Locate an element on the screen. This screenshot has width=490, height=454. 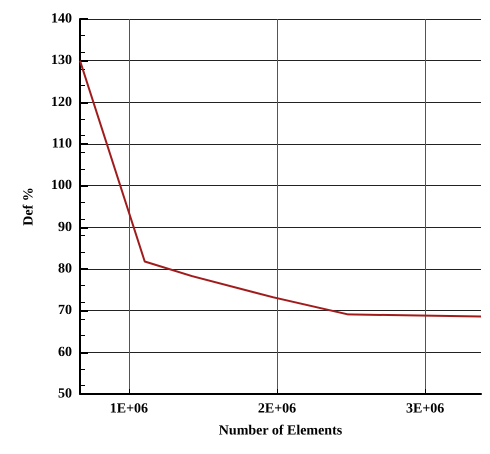
y-tick-label: 70 is located at coordinates (65, 310).